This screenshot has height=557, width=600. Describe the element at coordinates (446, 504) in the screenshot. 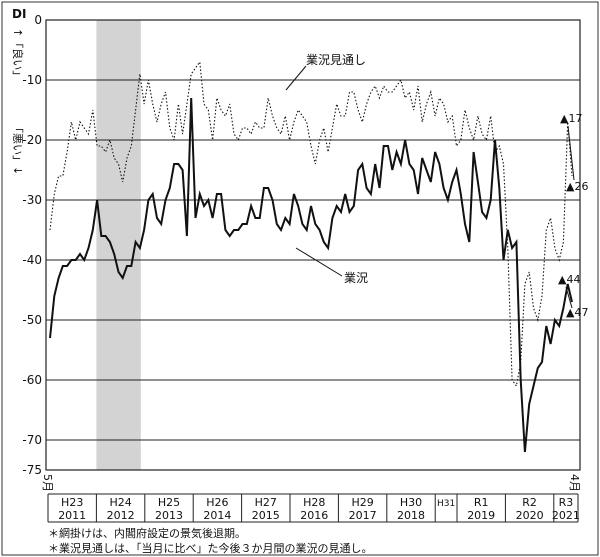

I see `year-era-label: H31` at that location.